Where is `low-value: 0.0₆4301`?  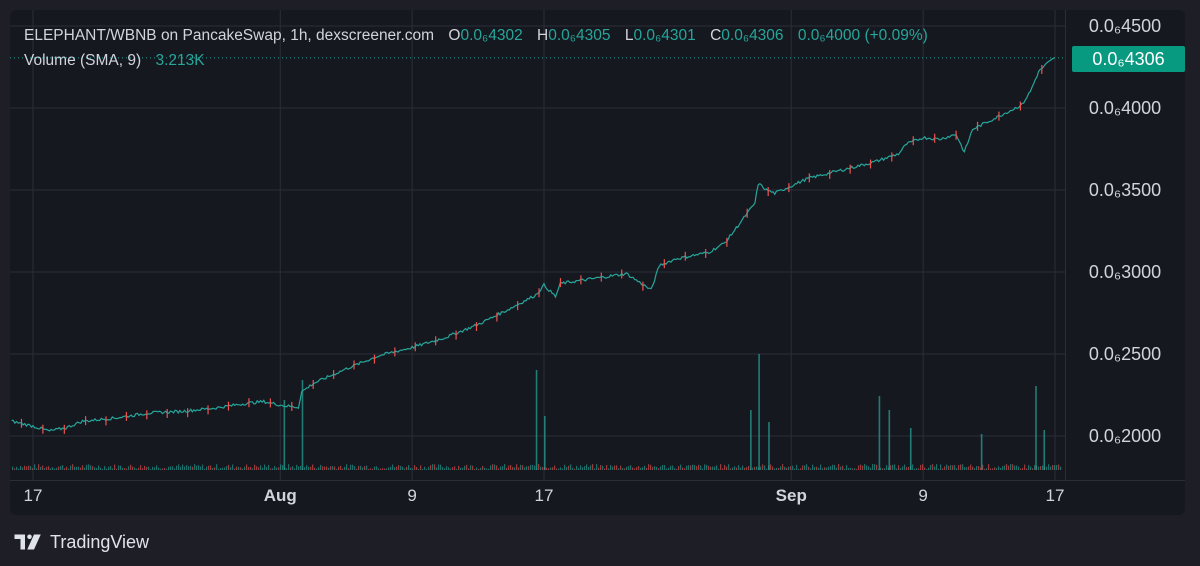
low-value: 0.0₆4301 is located at coordinates (664, 35).